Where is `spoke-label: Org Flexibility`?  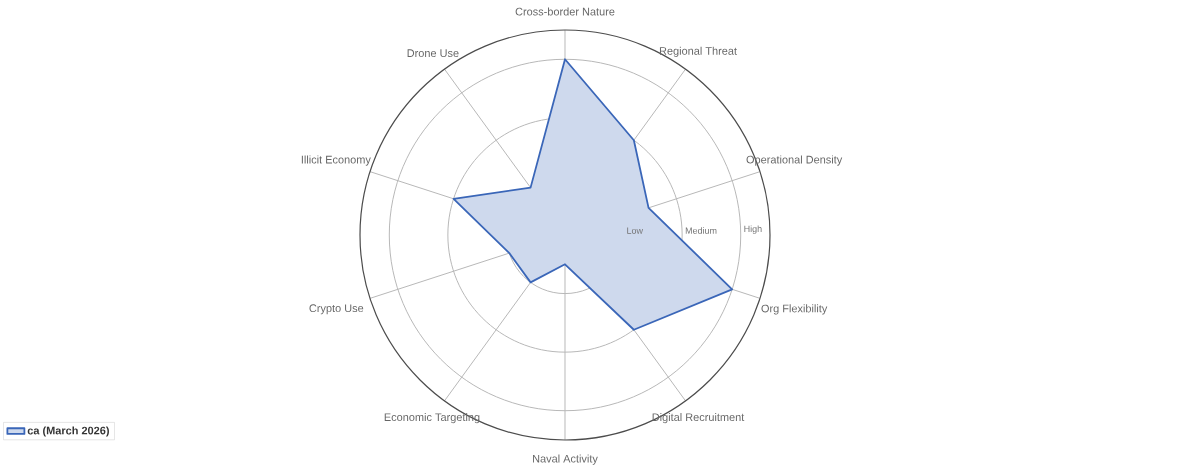 spoke-label: Org Flexibility is located at coordinates (794, 309).